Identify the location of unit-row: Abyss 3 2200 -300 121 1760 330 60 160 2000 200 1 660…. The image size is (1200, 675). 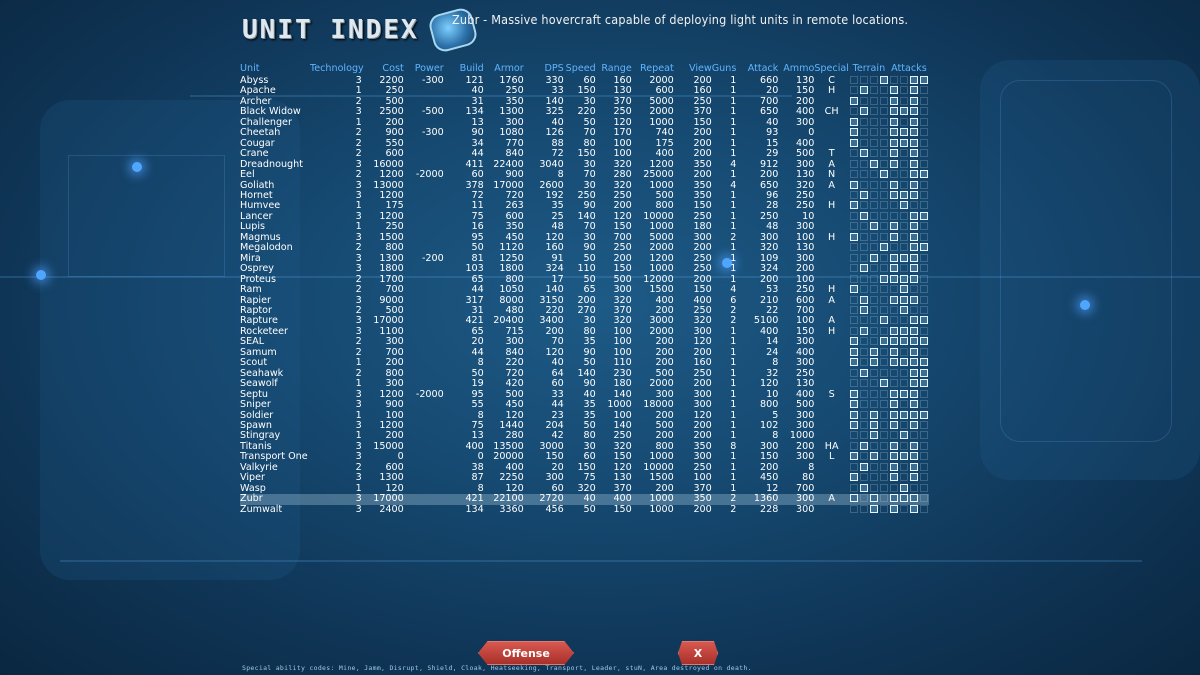
(584, 80).